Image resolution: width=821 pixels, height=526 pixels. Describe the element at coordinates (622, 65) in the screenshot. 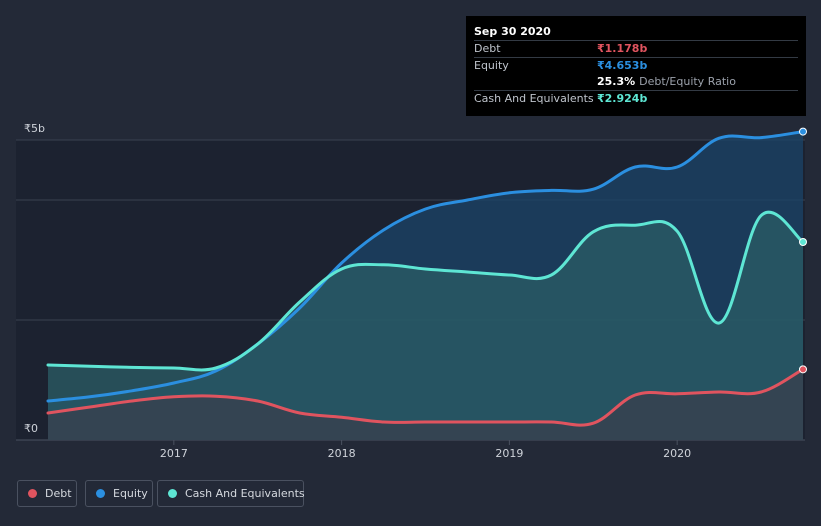

I see `tooltip-value-equity: ₹4.653b` at that location.